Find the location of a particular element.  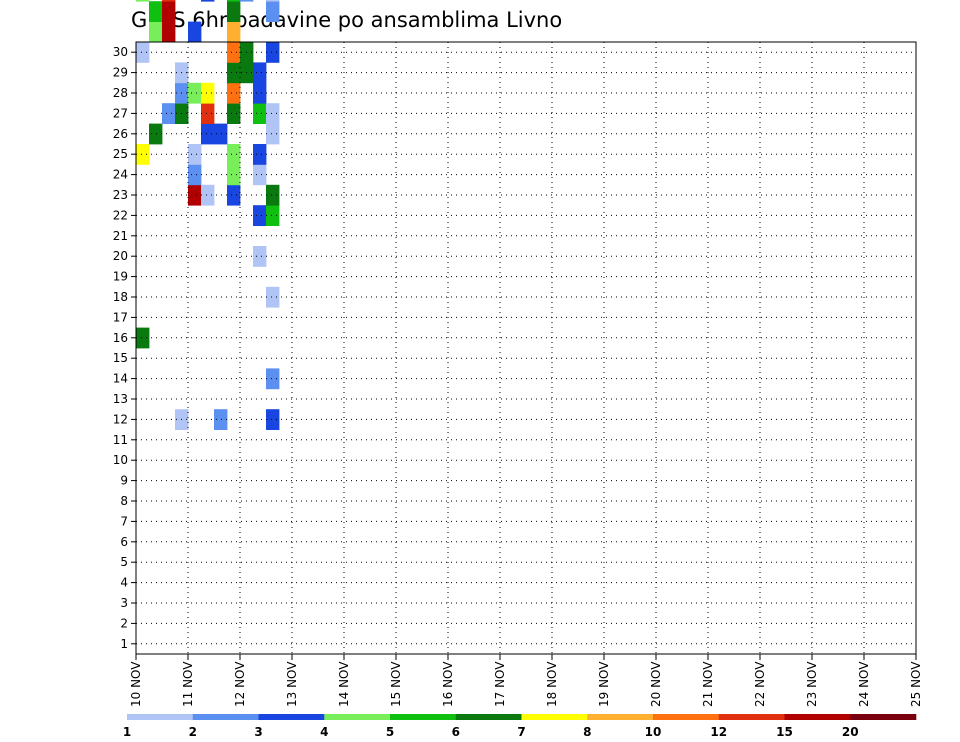

y-tick-label: 16 is located at coordinates (120, 338).